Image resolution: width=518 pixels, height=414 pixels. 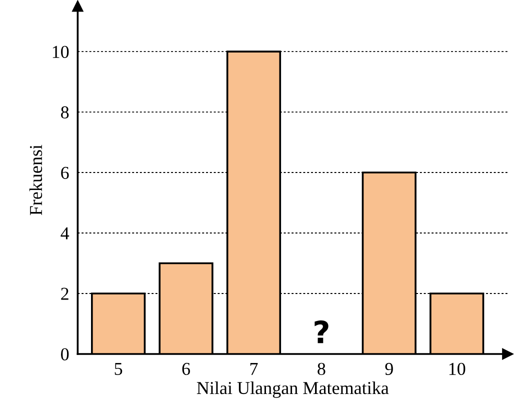 I want to click on x-tick-label: 7, so click(x=254, y=369).